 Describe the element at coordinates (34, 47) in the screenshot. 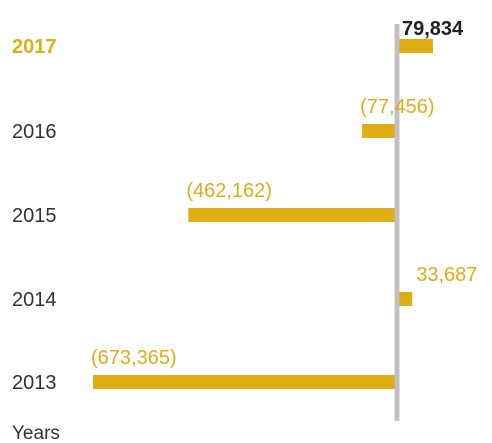

I see `category-label-2017: 2017` at that location.